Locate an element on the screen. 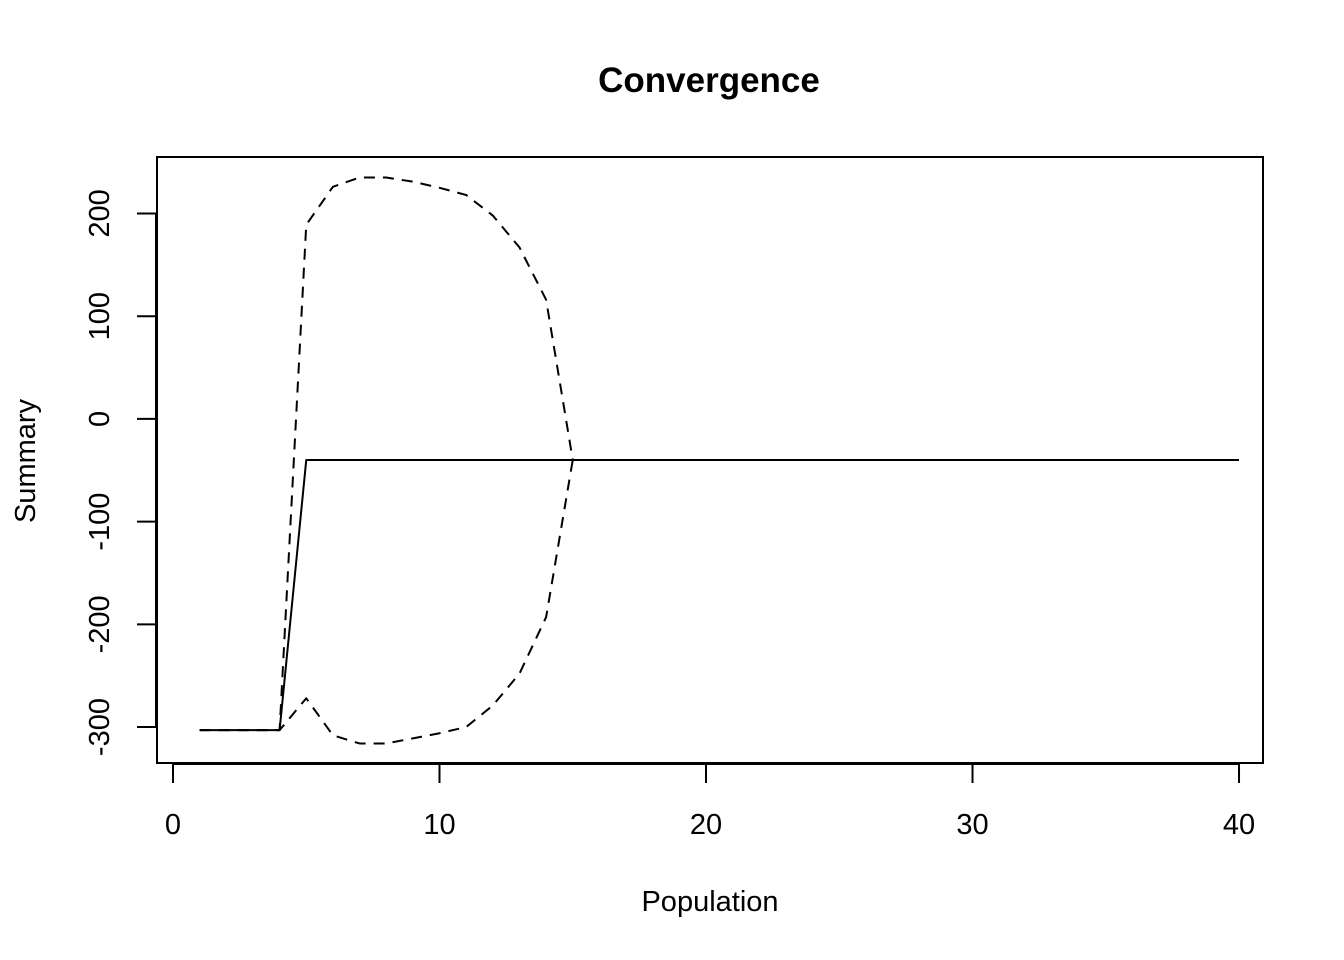 The image size is (1344, 960). y-tick-label: -200 is located at coordinates (100, 624).